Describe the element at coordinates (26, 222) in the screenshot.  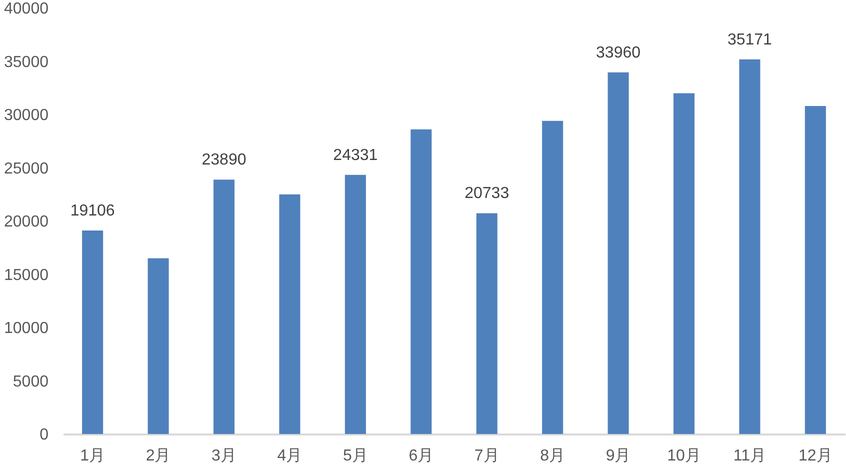
I see `y-tick-label: 20000` at that location.